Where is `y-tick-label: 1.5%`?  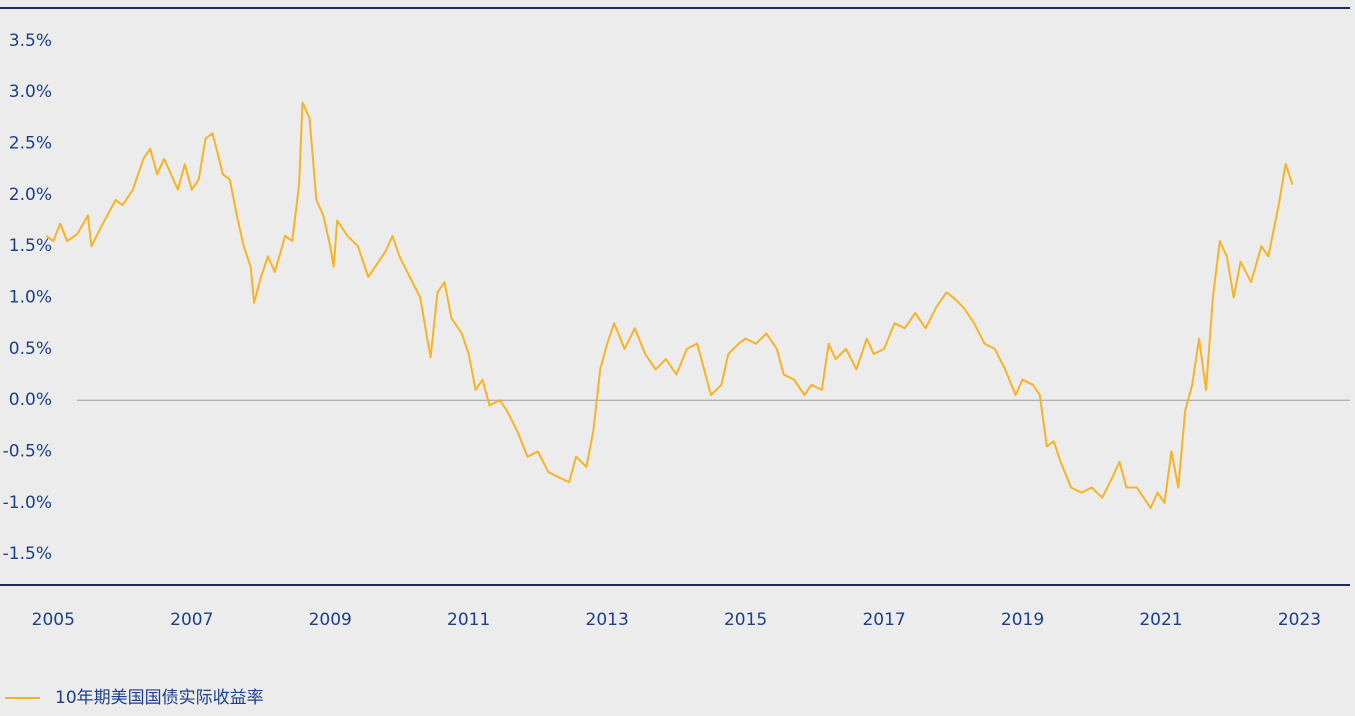
y-tick-label: 1.5% is located at coordinates (30, 246).